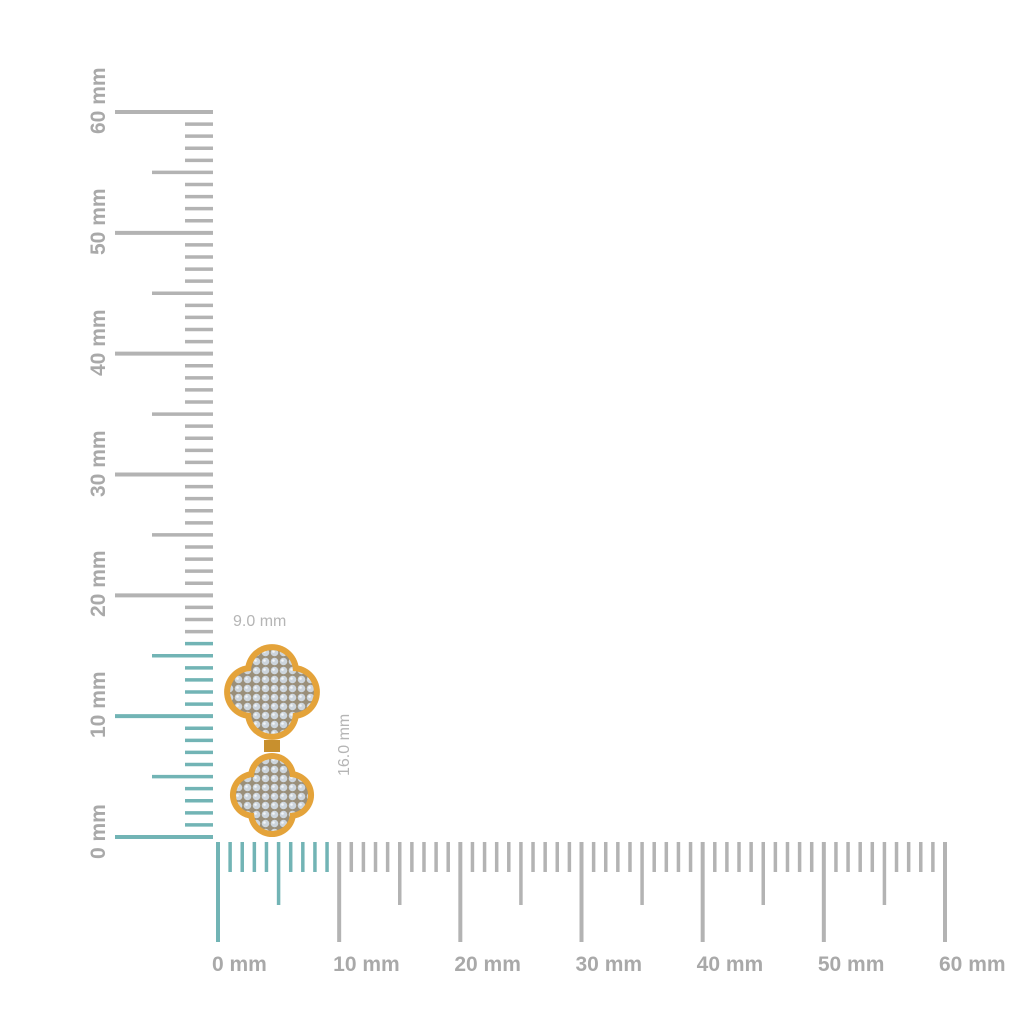 The image size is (1024, 1024). I want to click on horizontal-ruler, so click(581, 892).